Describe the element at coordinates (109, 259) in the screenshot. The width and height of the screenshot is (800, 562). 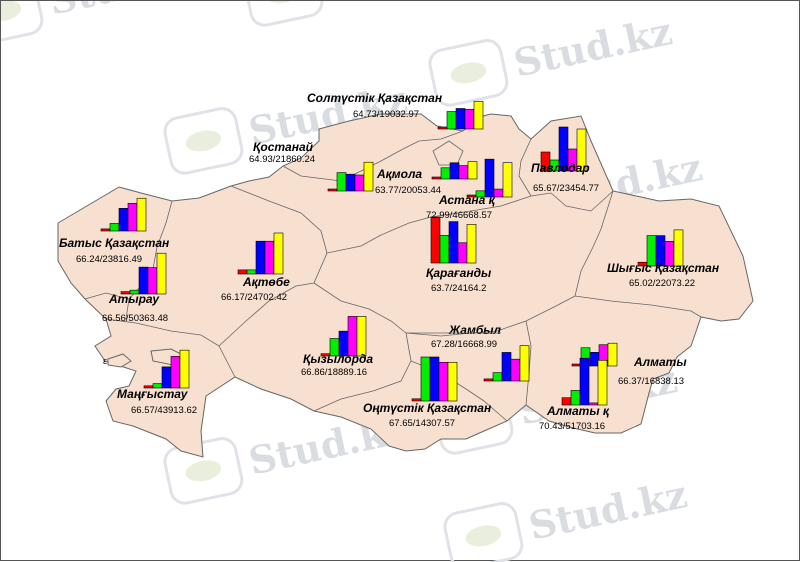
I see `region-value-batys: 66.24/23816.49` at that location.